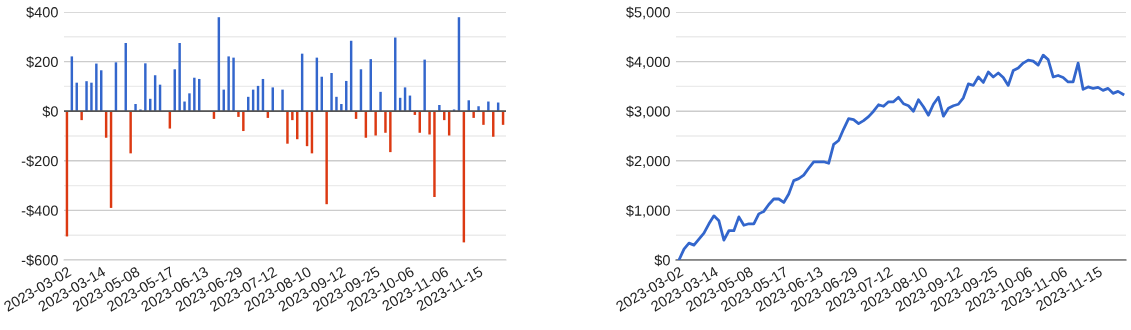 This screenshot has height=330, width=1131. What do you see at coordinates (648, 161) in the screenshot?
I see `y-tick-label: $2,000` at bounding box center [648, 161].